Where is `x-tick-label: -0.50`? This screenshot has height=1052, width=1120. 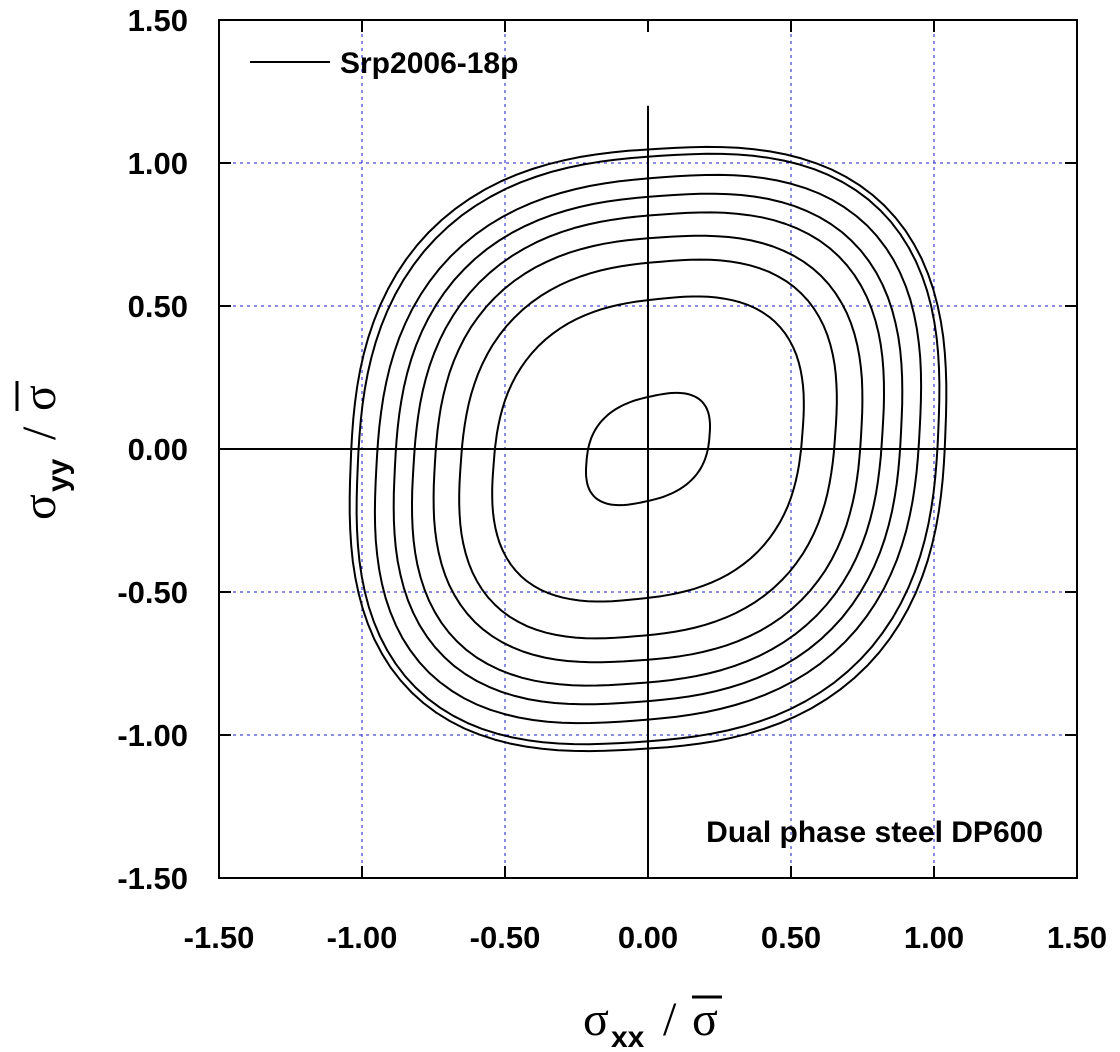 x-tick-label: -0.50 is located at coordinates (505, 937).